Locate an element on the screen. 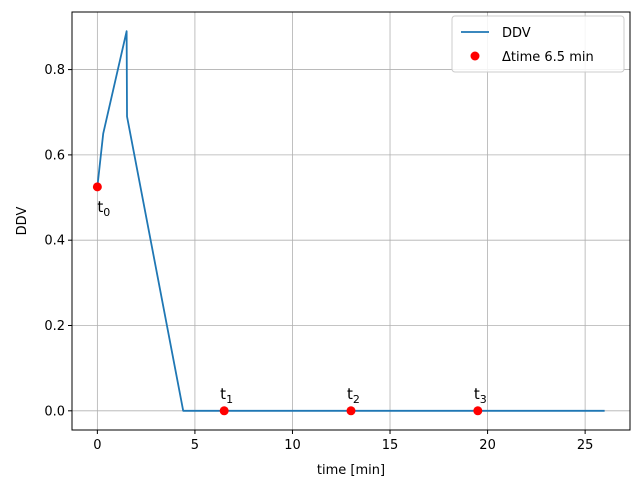 This screenshot has width=633, height=480. legend-label-ddv: DDV is located at coordinates (516, 33).